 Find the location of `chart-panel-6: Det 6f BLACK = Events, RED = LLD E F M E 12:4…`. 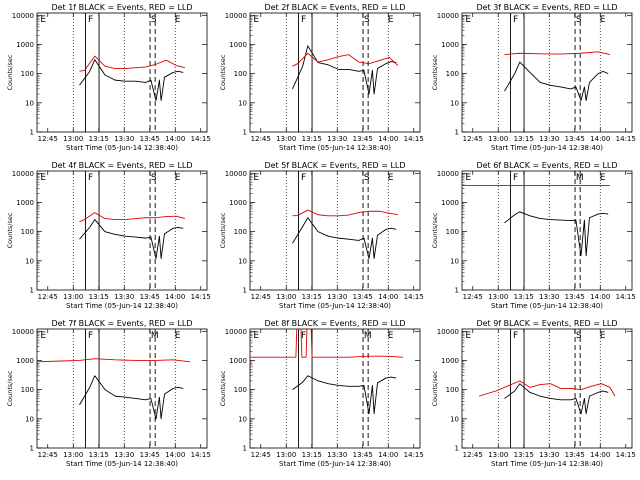

chart-panel-6: Det 6f BLACK = Events, RED = LLD E F M E 12:4… is located at coordinates (533, 235).